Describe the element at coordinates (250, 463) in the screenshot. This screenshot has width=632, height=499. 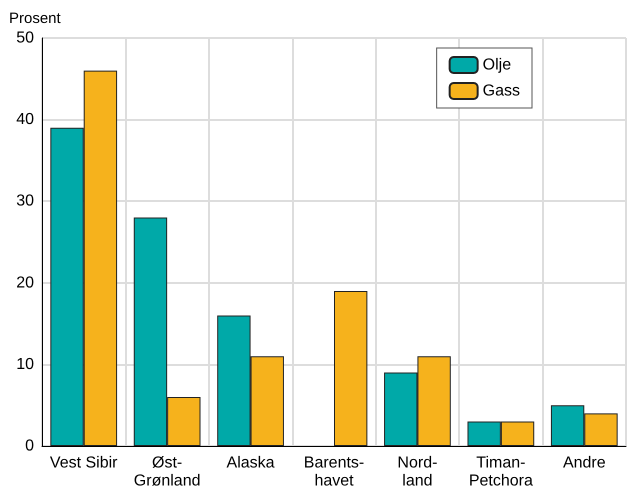
I see `x-tick-label: Alaska` at that location.